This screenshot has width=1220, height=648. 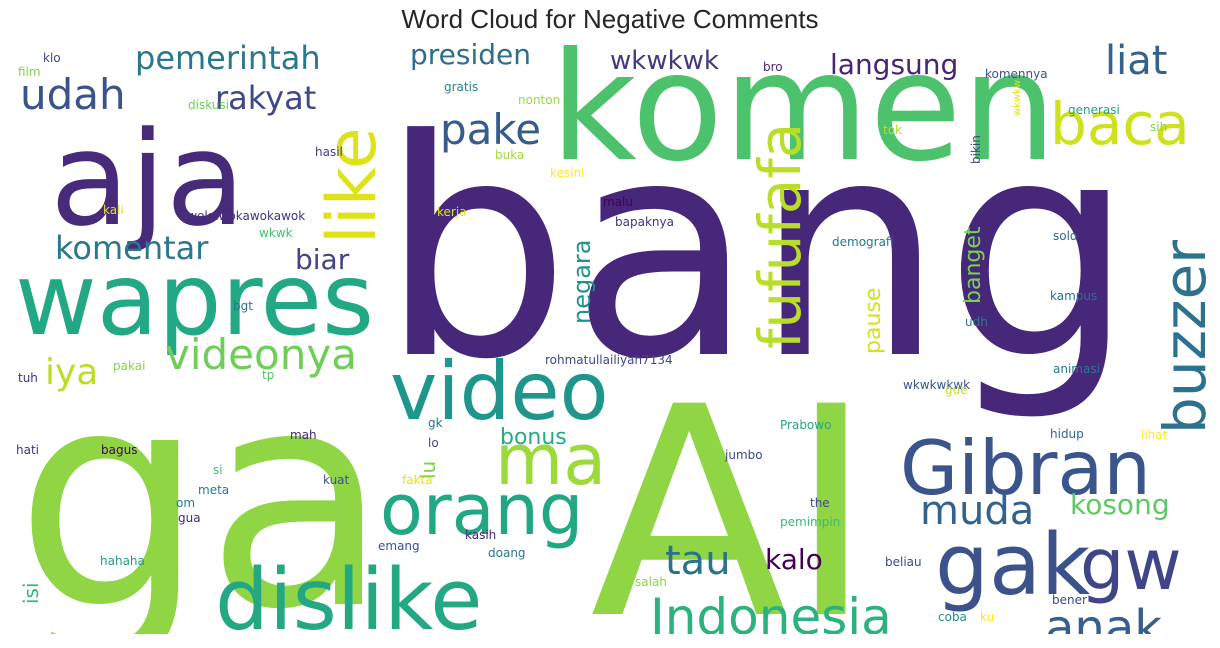 What do you see at coordinates (618, 202) in the screenshot?
I see `word-malu: malu` at bounding box center [618, 202].